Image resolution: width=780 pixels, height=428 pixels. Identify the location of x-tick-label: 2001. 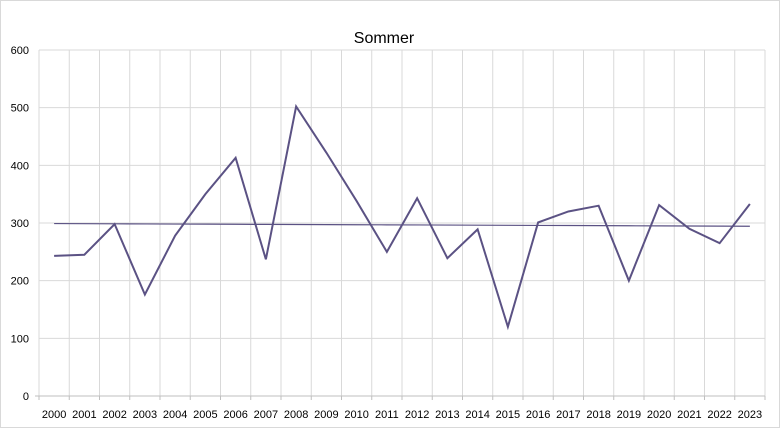
(84, 415).